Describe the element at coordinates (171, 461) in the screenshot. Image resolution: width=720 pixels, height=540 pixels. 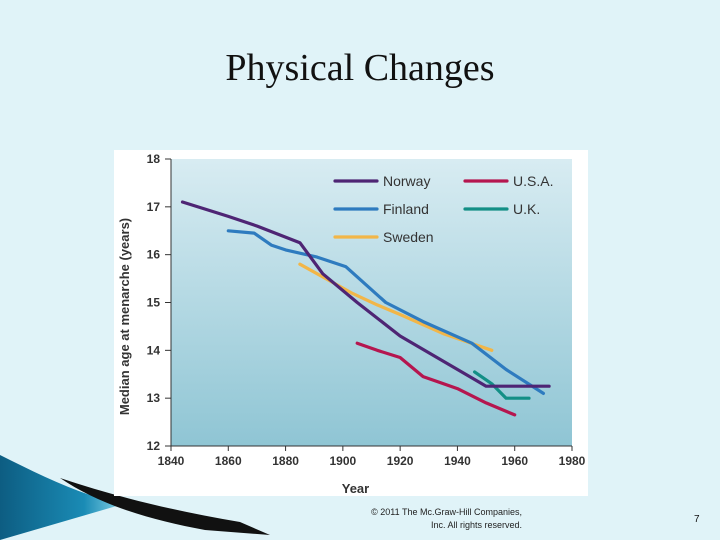
I see `x-tick-label: 1840` at that location.